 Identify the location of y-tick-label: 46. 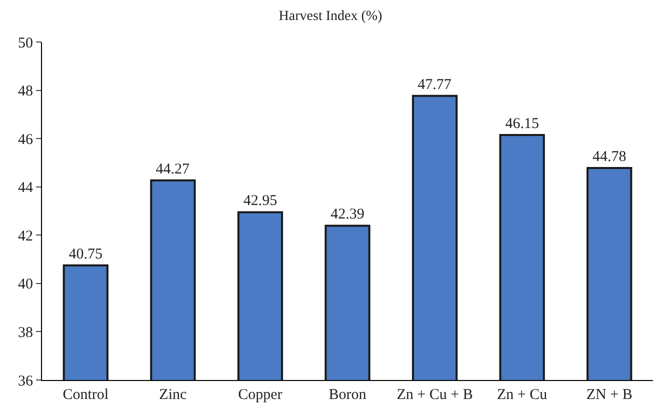
(26, 140).